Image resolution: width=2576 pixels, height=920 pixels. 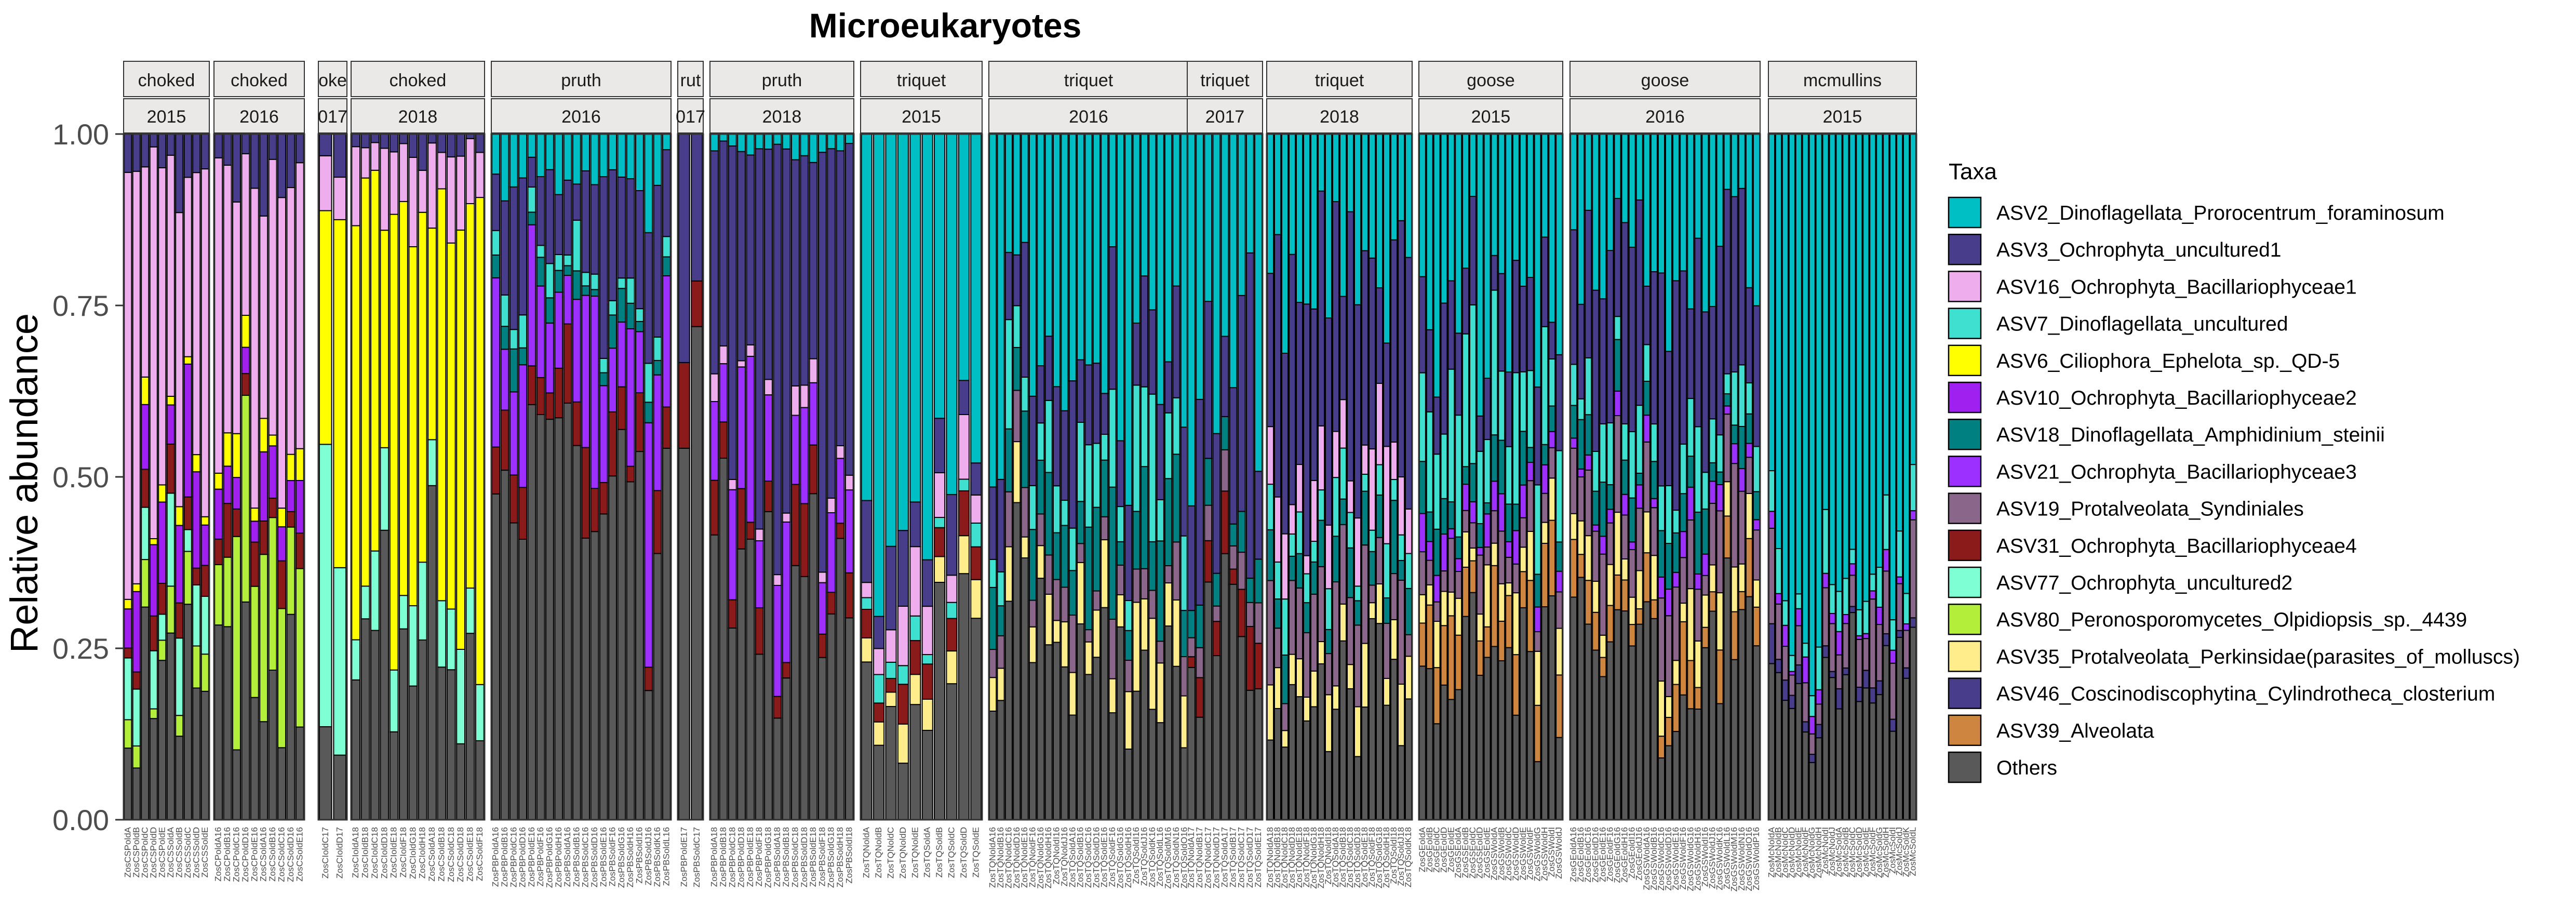 I want to click on x-tick-label: ZosTQNoldD17, so click(x=1216, y=857).